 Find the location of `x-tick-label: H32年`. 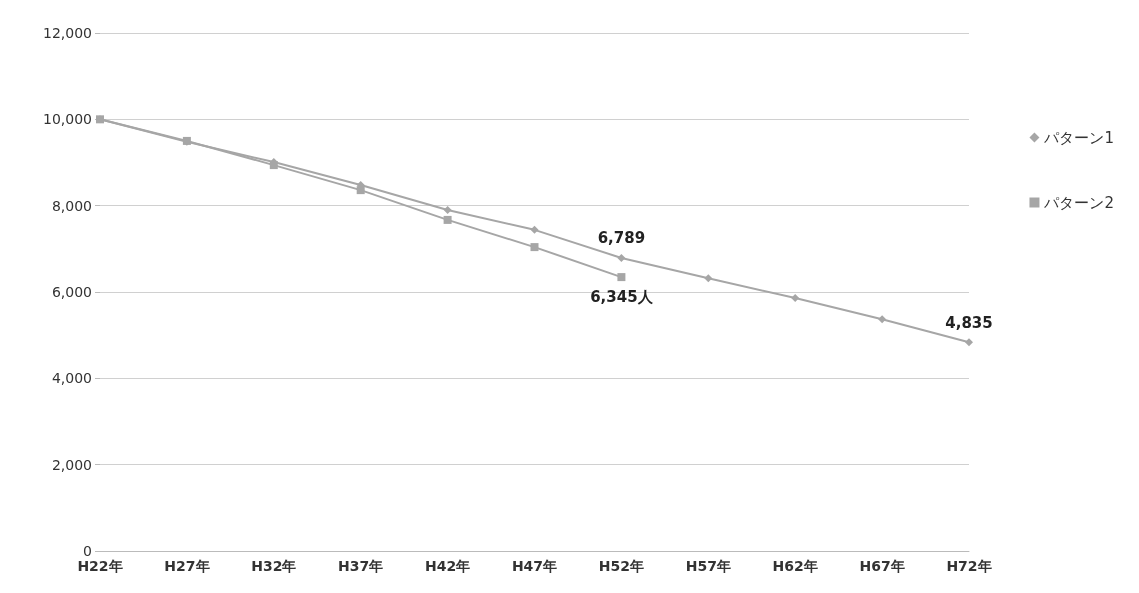

x-tick-label: H32年 is located at coordinates (274, 566).